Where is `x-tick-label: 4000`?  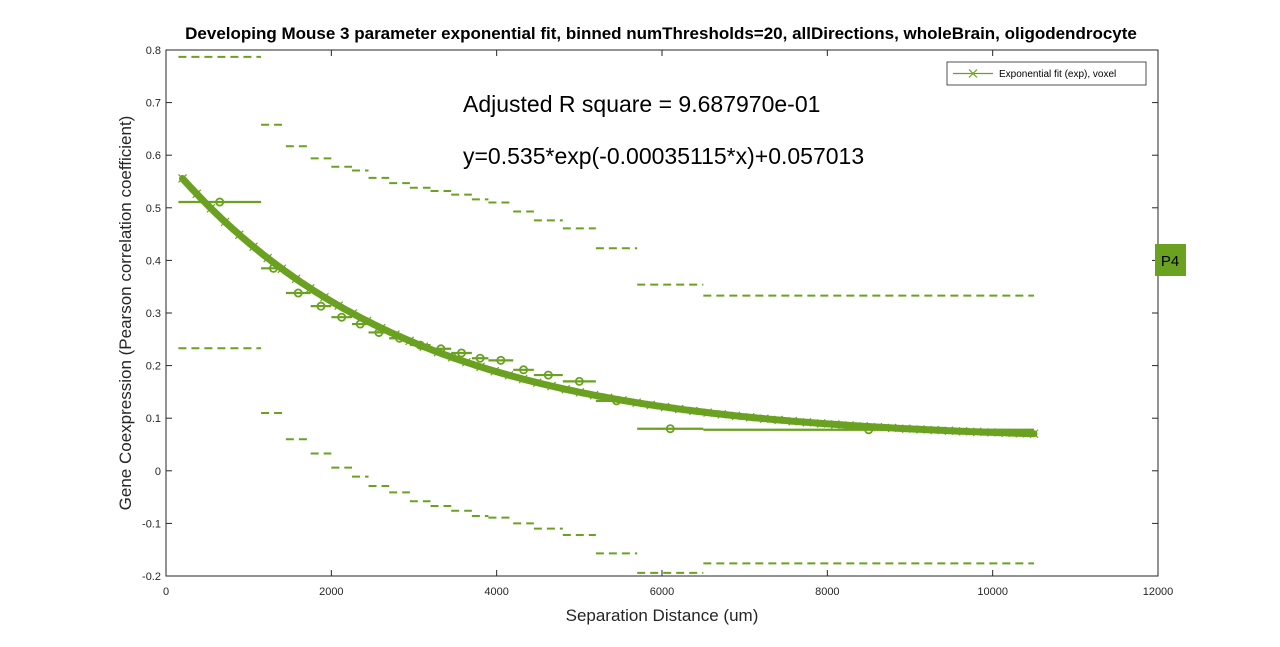 x-tick-label: 4000 is located at coordinates (496, 592).